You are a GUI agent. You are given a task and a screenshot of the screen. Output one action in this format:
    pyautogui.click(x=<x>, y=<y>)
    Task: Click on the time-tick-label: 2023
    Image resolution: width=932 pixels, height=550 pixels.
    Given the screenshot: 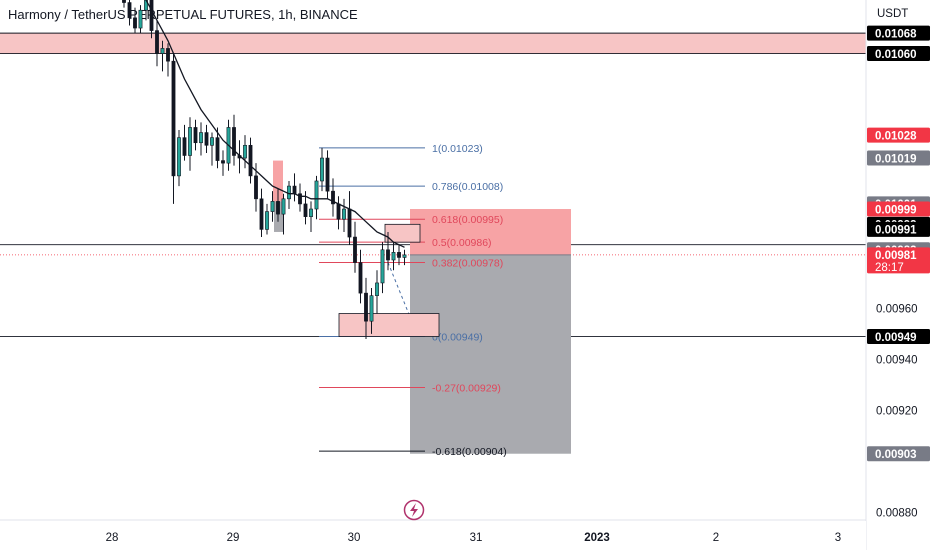 What is the action you would take?
    pyautogui.click(x=597, y=538)
    